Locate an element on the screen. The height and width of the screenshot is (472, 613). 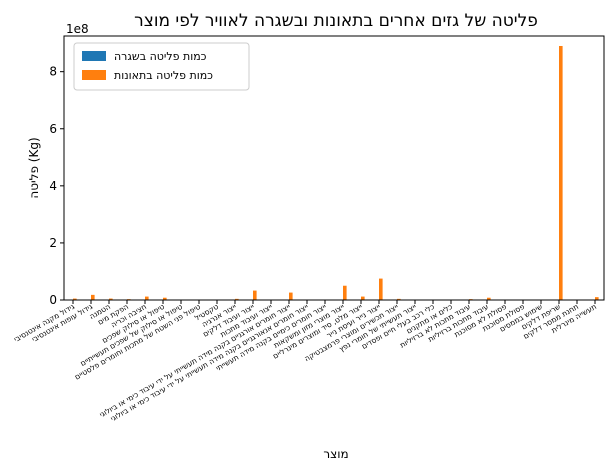
legend: כמות פליטה בשגרה כמות פליטה בתאונות is located at coordinates (161, 66).